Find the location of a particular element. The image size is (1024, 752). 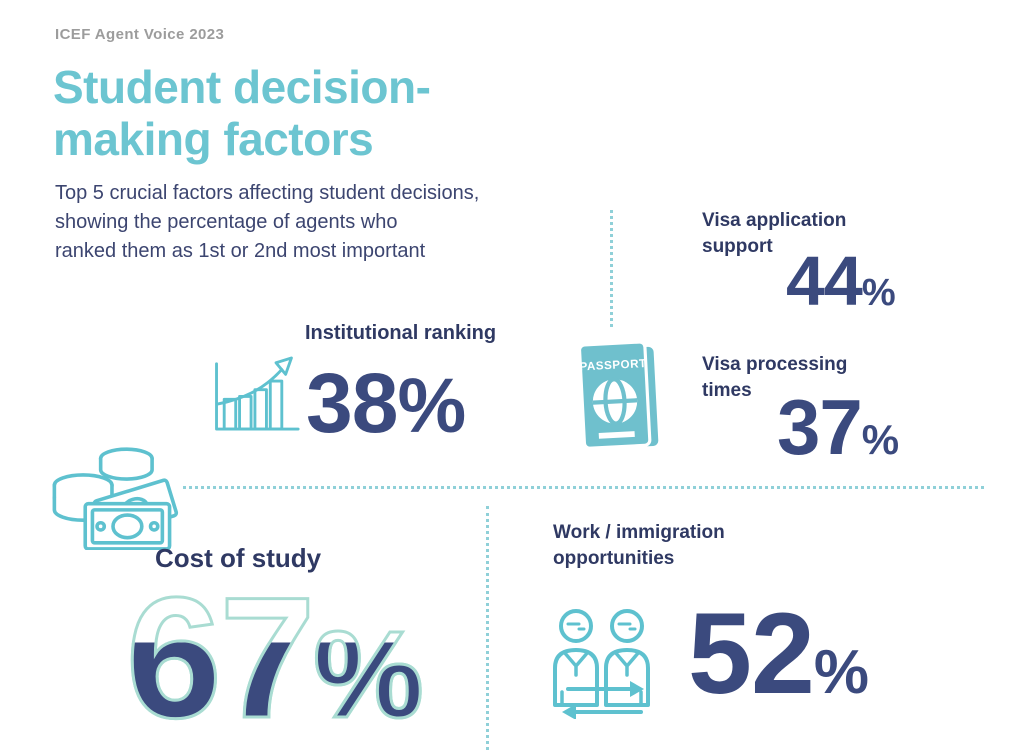

factor-value-institutional-ranking: 38% is located at coordinates (386, 403).